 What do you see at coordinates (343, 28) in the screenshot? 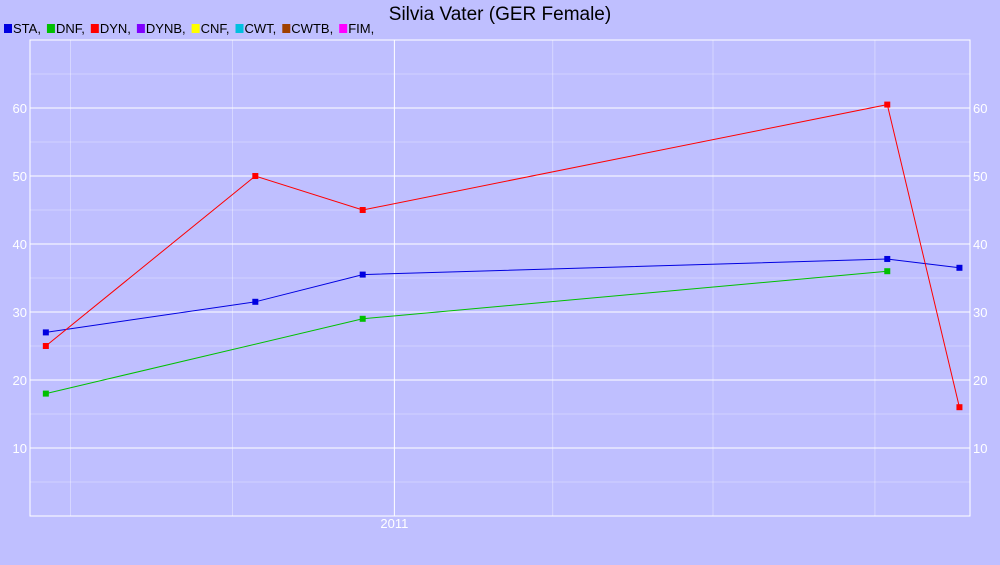
I see `legend-swatch-fim` at bounding box center [343, 28].